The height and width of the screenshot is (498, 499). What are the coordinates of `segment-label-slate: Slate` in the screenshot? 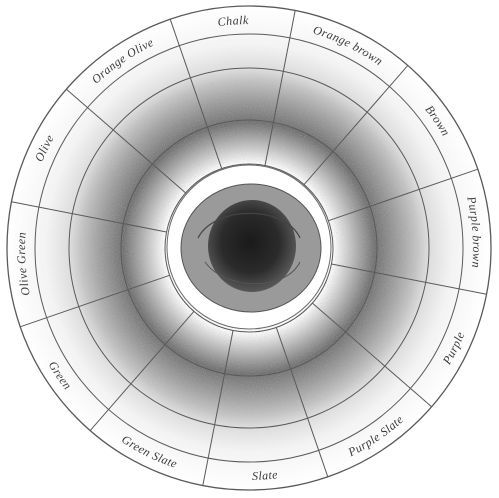 It's located at (265, 475).